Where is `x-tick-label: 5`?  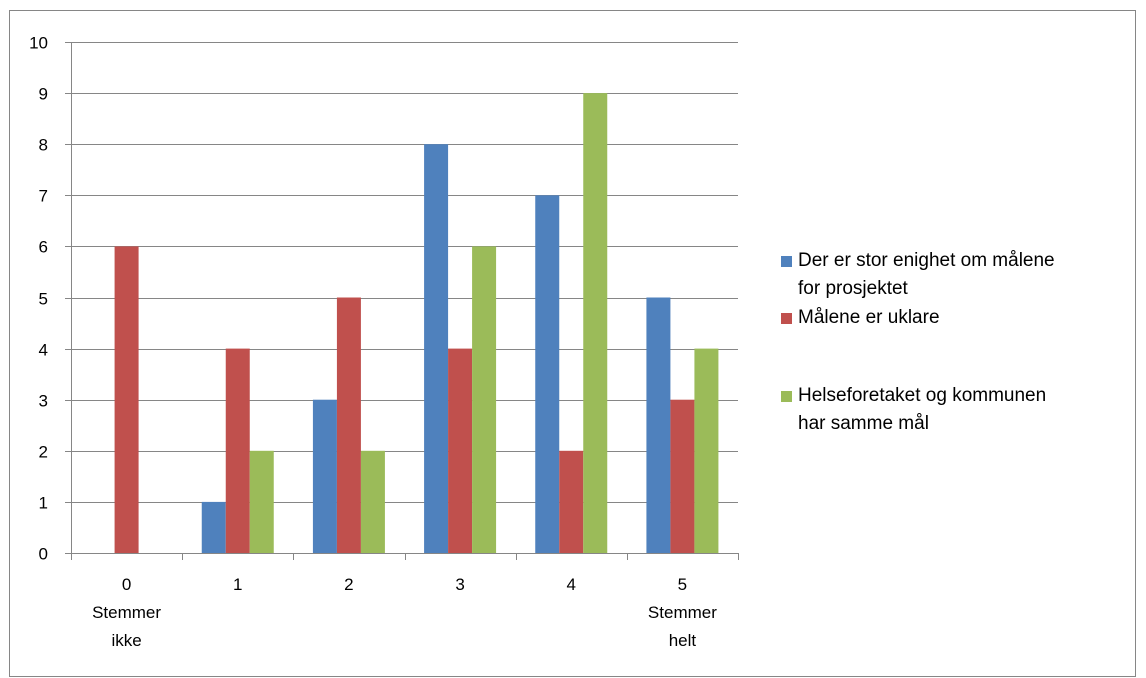
x-tick-label: 5 is located at coordinates (682, 584).